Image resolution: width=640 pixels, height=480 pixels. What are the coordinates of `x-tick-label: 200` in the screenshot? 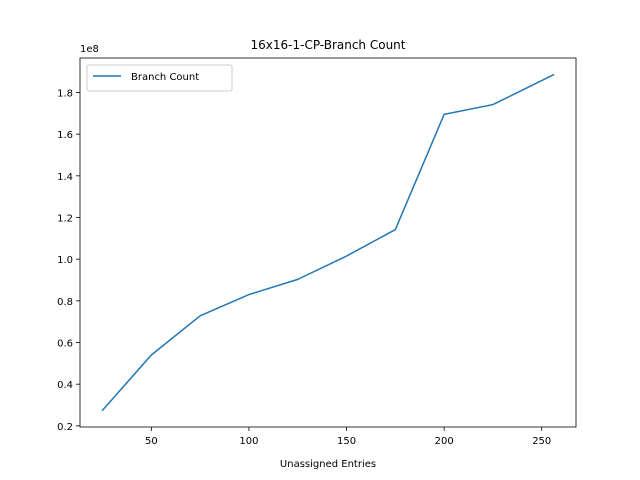 It's located at (444, 441).